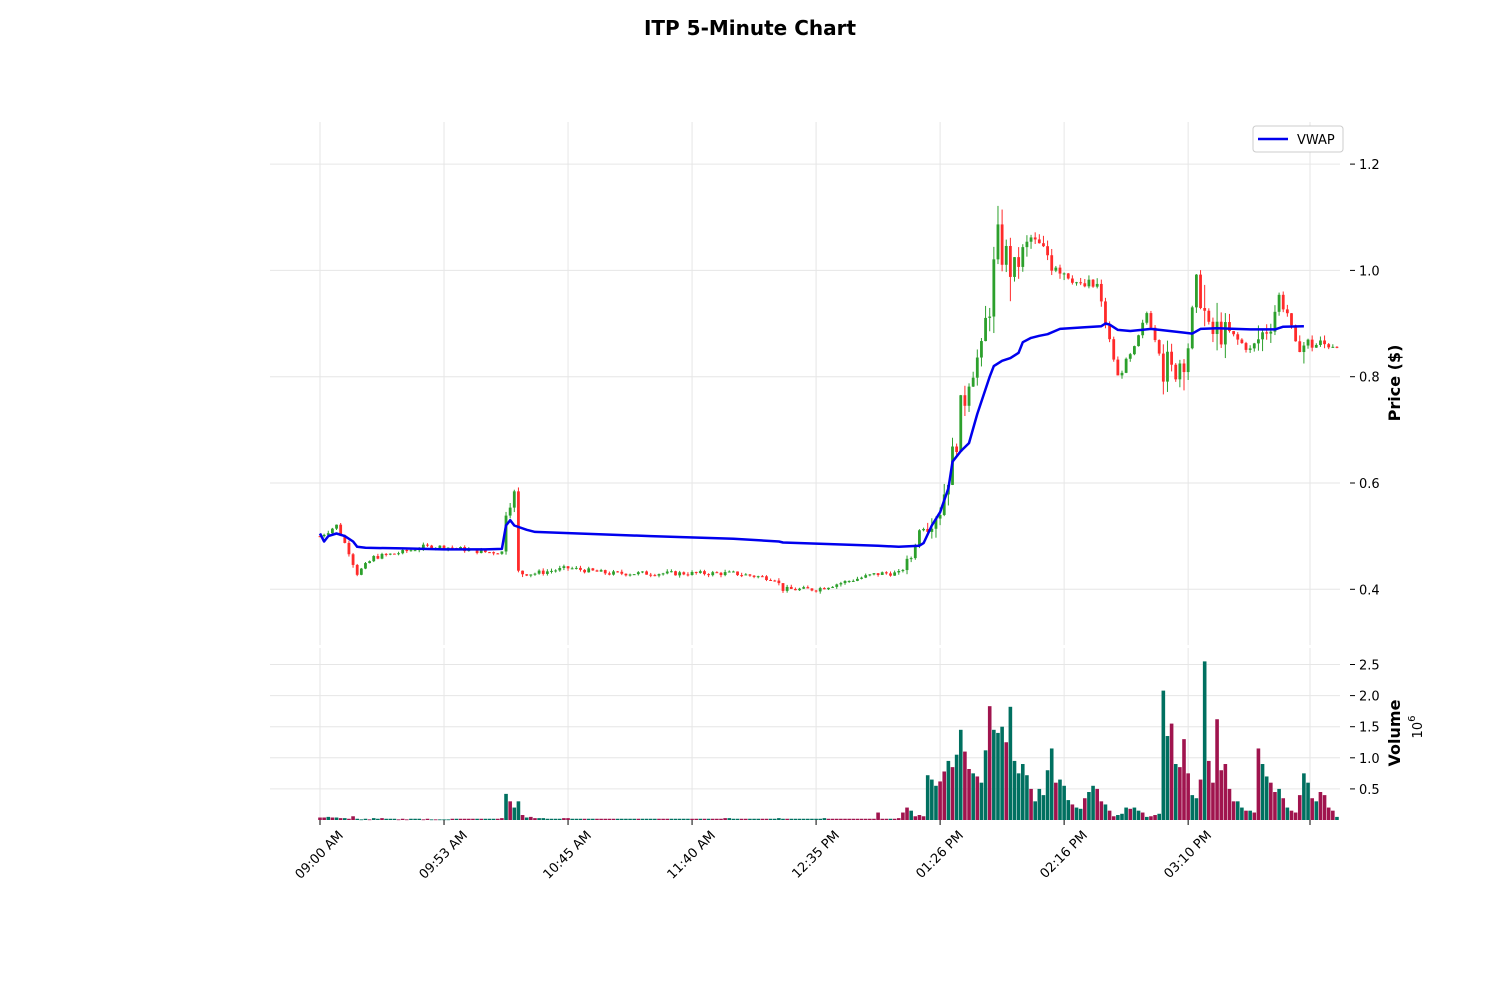  What do you see at coordinates (1369, 697) in the screenshot?
I see `volume-tick-label: 2.0` at bounding box center [1369, 697].